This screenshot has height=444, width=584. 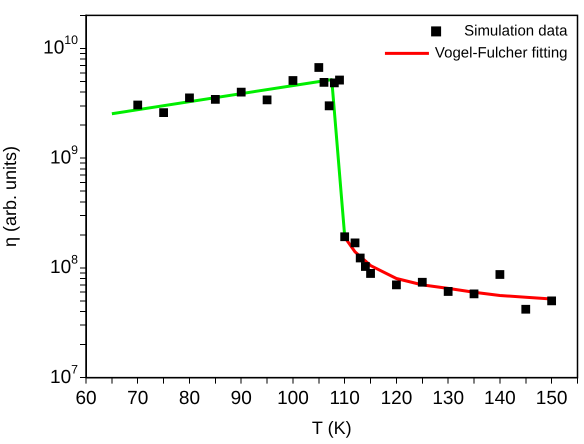 I want to click on x-tick-label: 100, so click(x=293, y=399).